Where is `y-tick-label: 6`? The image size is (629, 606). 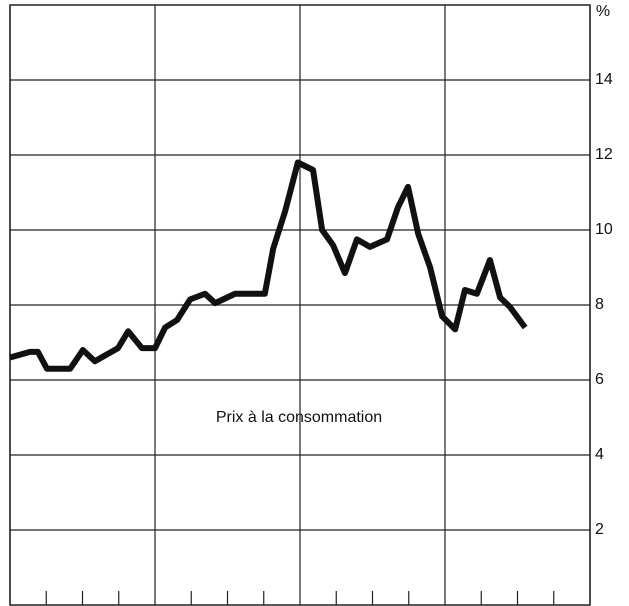 y-tick-label: 6 is located at coordinates (599, 379).